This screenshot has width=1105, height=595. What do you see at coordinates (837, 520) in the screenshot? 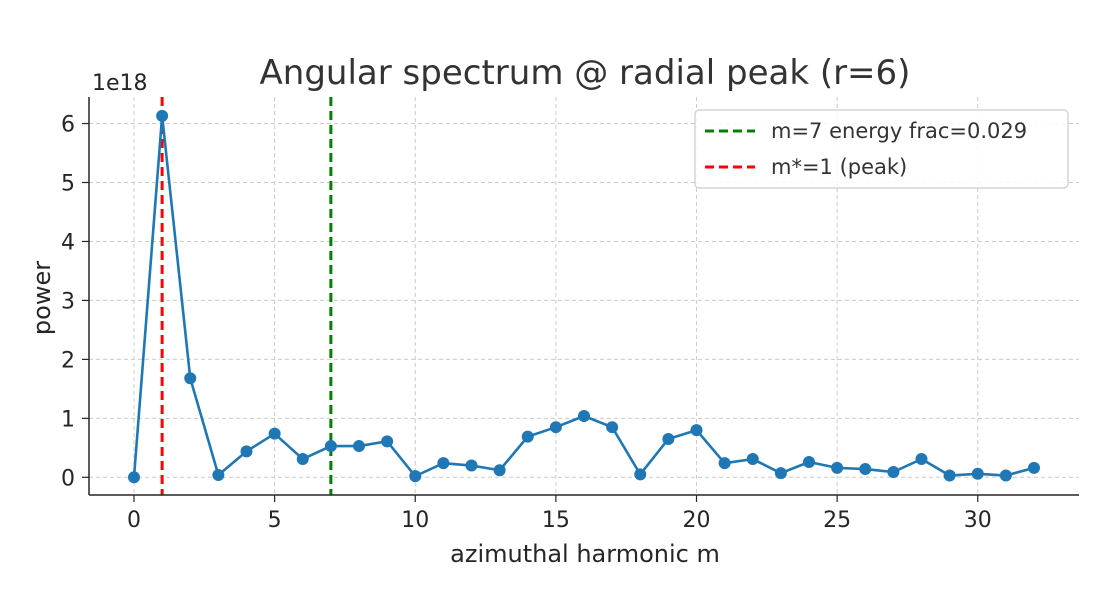
I see `x-tick-label: 25` at bounding box center [837, 520].